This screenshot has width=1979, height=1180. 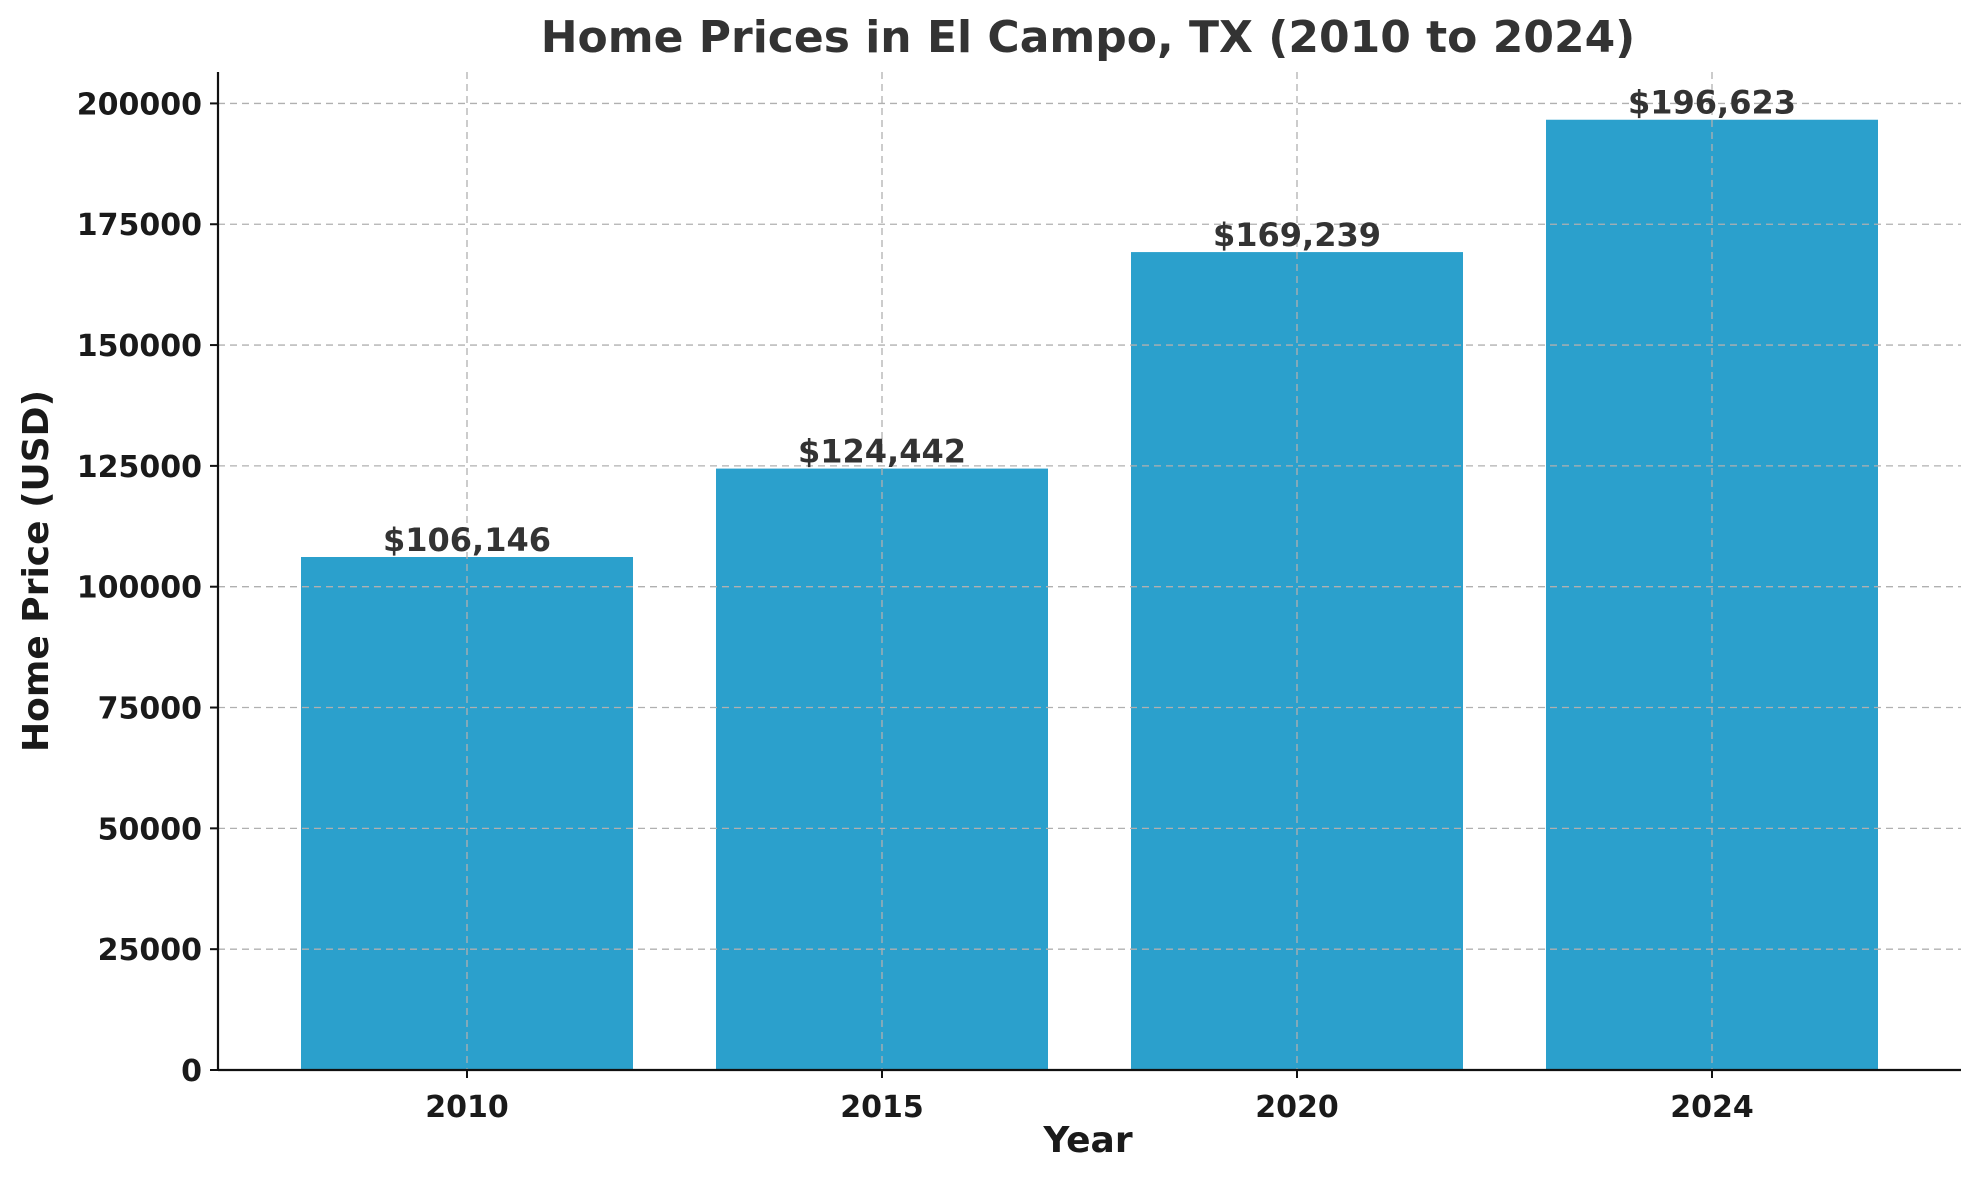 I want to click on y-tick-label: 100000, so click(x=139, y=588).